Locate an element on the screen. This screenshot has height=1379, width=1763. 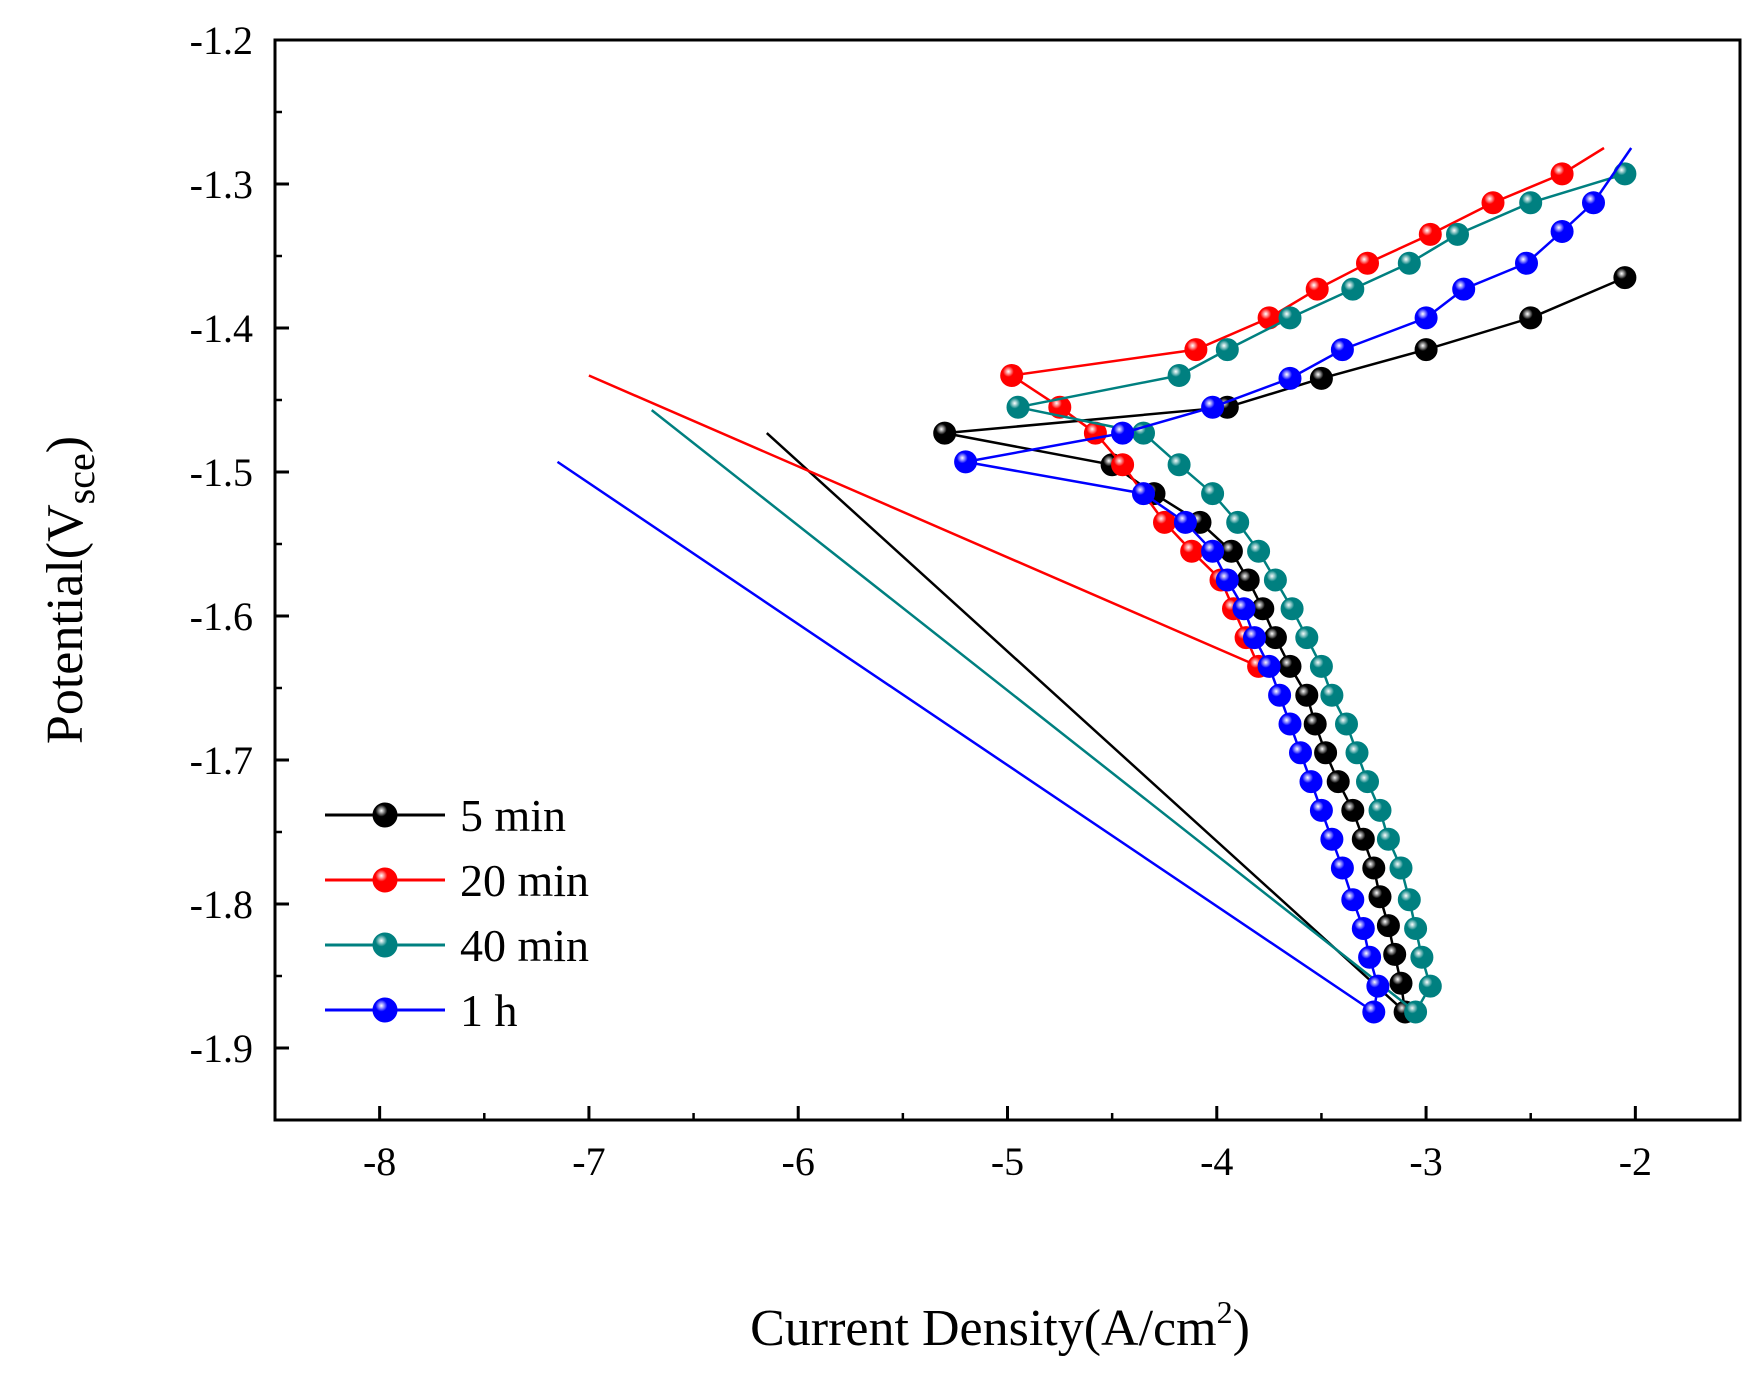
x-tick-label: -8 is located at coordinates (379, 1161).